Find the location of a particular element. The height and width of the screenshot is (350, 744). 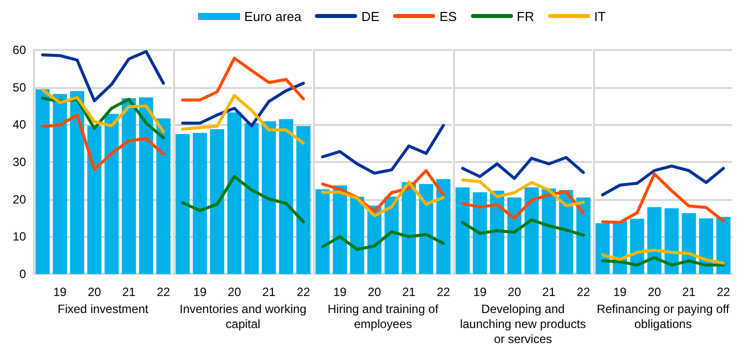

y-tick-label: 40 is located at coordinates (19, 125).